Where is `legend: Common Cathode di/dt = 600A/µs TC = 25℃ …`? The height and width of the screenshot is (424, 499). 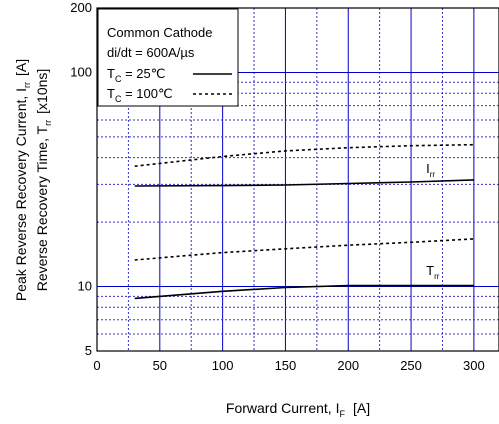
legend: Common Cathode di/dt = 600A/µs TC = 25℃ … is located at coordinates (168, 57).